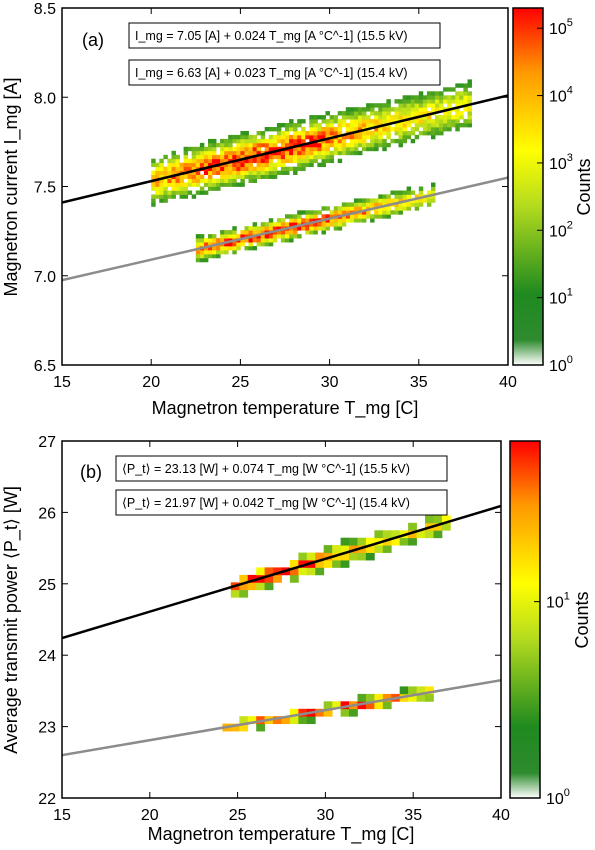 The height and width of the screenshot is (850, 595). I want to click on y-tick-label: 7.0, so click(45, 277).